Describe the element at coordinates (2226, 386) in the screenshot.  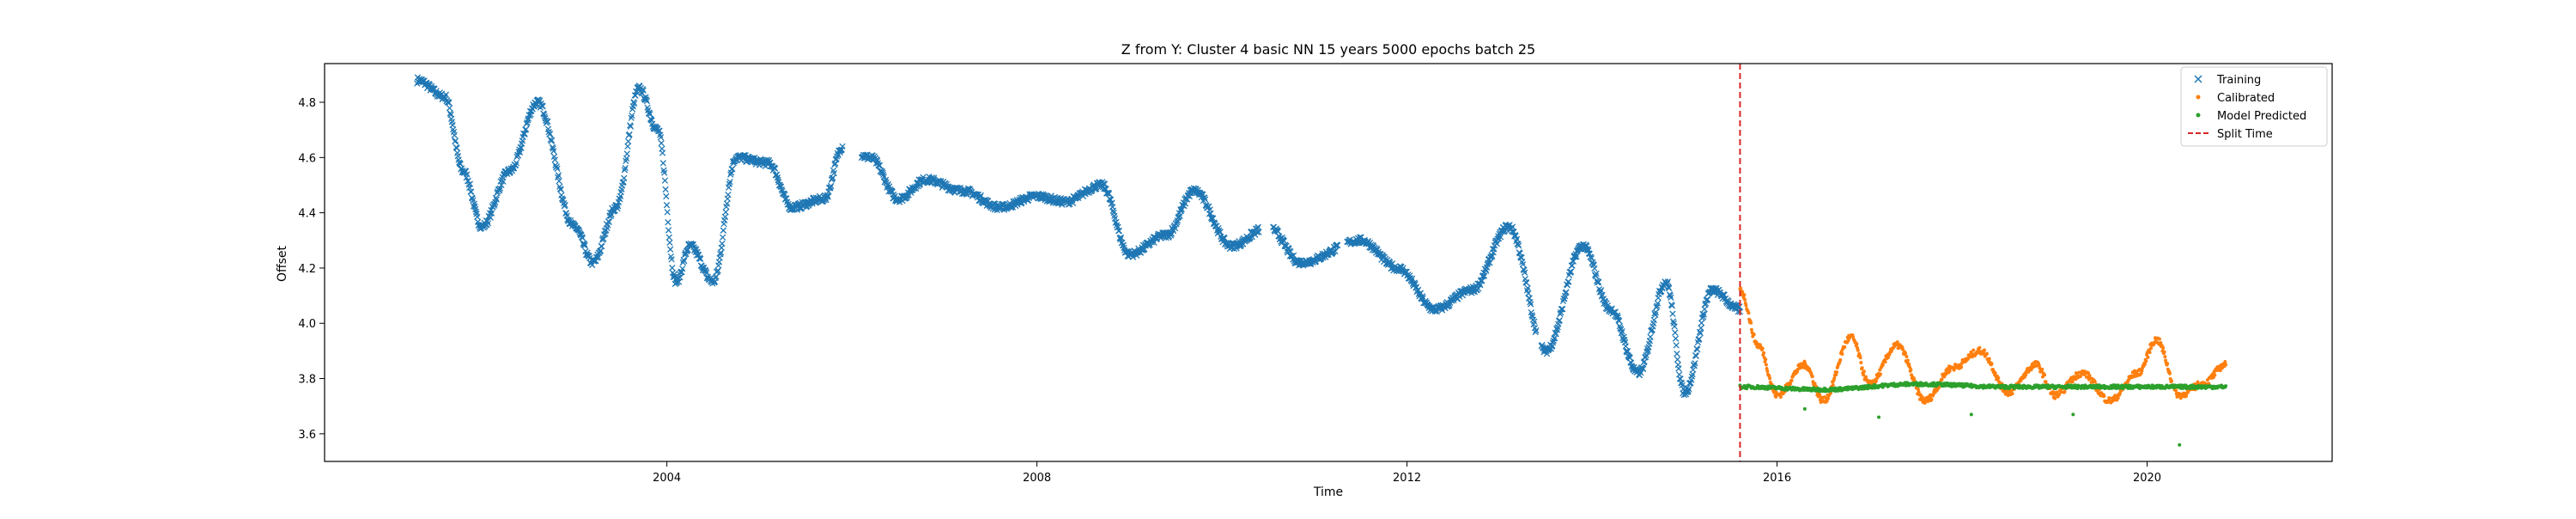
I see `predicted-point` at that location.